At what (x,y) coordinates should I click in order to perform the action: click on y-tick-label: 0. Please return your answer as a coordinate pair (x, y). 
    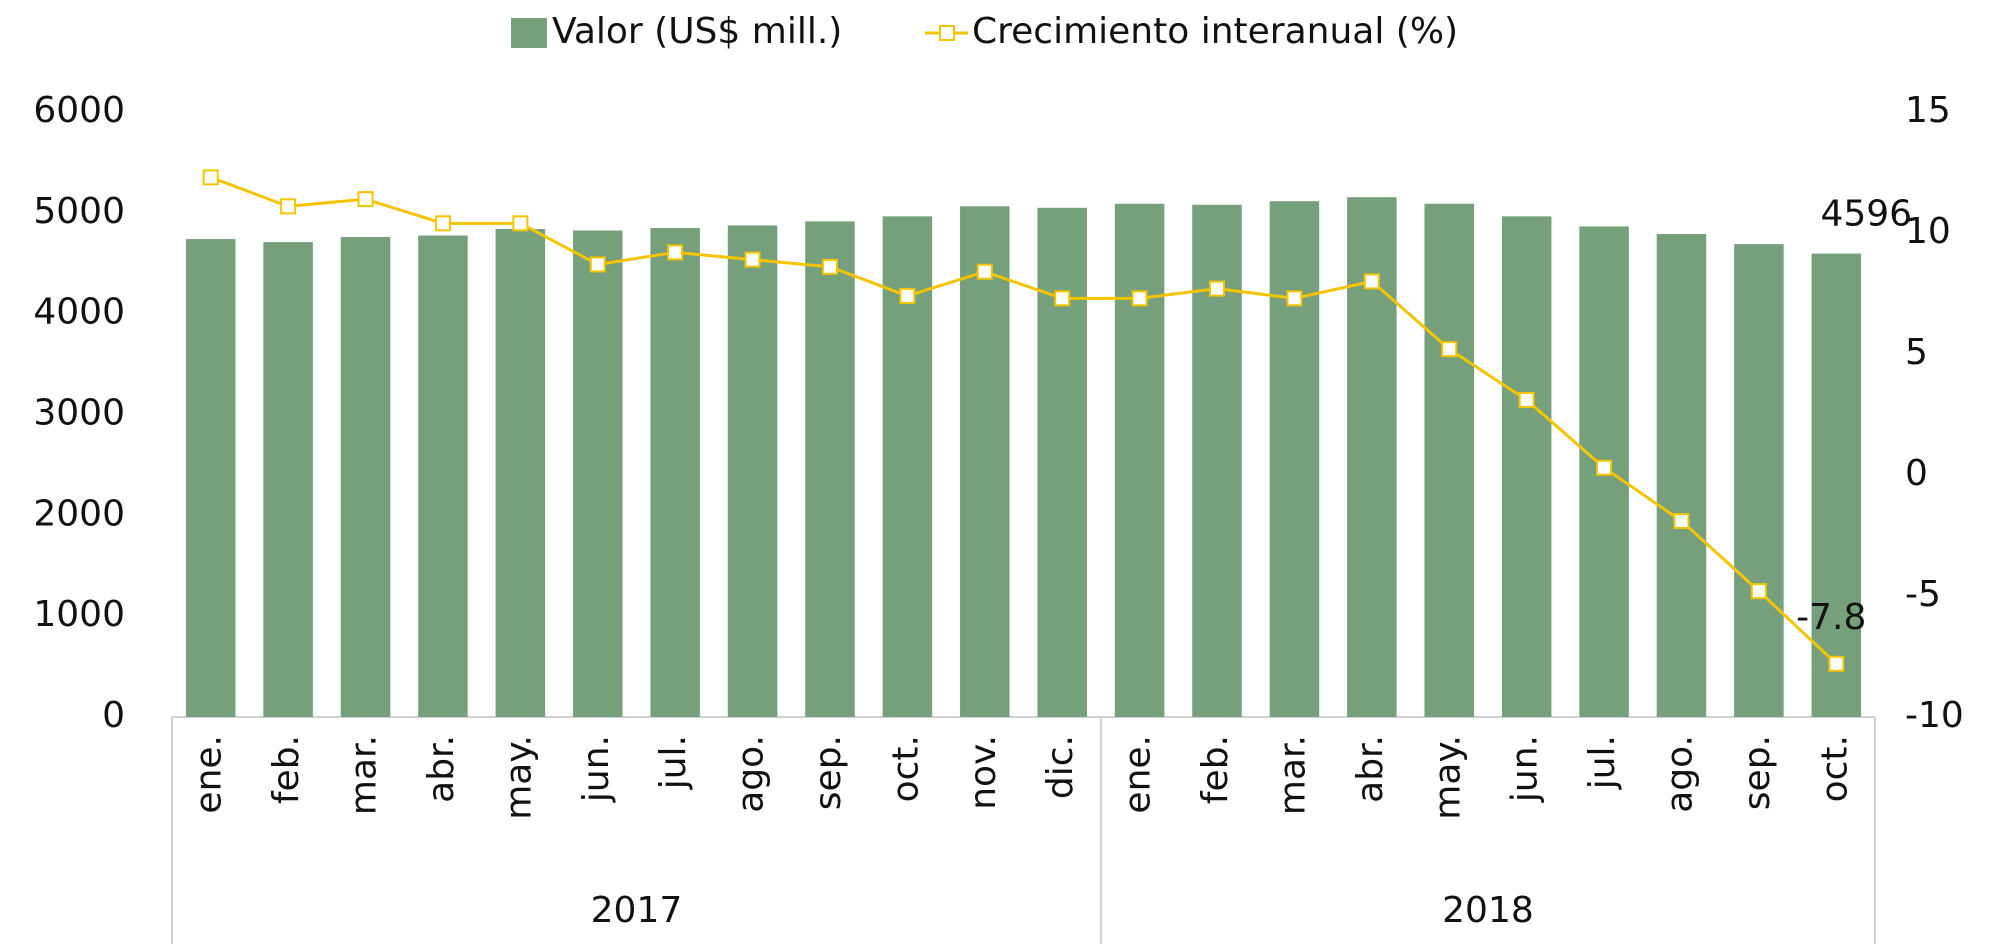
    Looking at the image, I should click on (113, 715).